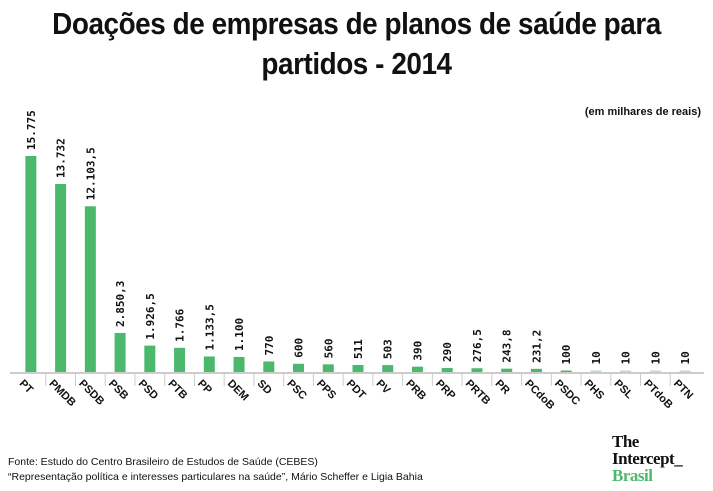 The image size is (713, 491). What do you see at coordinates (477, 370) in the screenshot?
I see `bar-PRTB` at bounding box center [477, 370].